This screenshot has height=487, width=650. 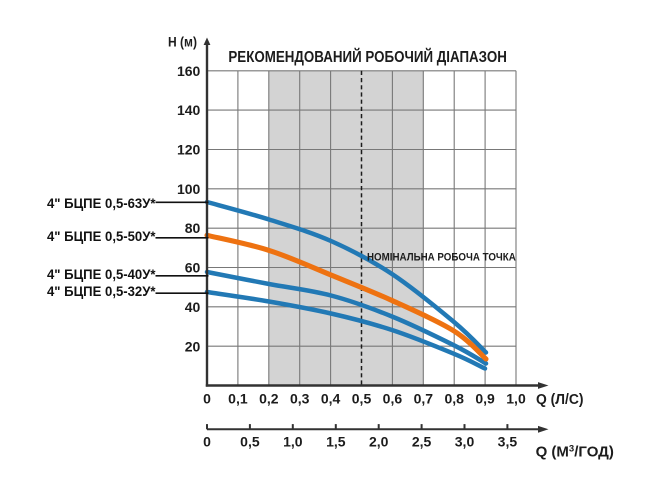 I want to click on svg-text: Н (м), so click(x=182, y=42).